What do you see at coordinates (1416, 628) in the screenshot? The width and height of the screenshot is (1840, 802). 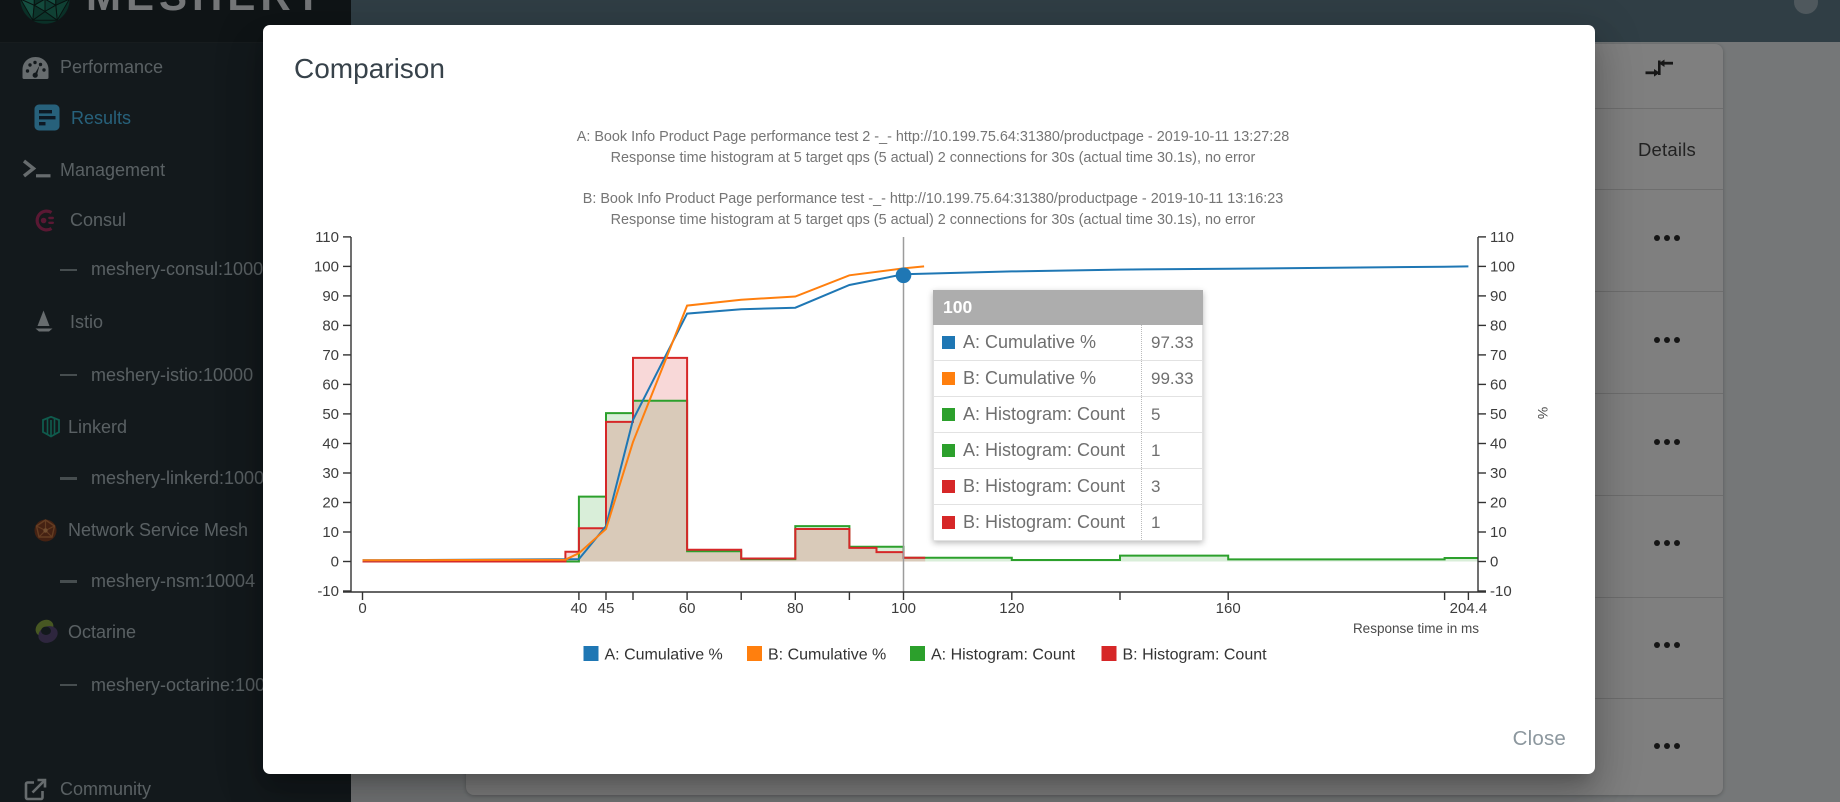 I see `svg-text: Response time in ms` at bounding box center [1416, 628].